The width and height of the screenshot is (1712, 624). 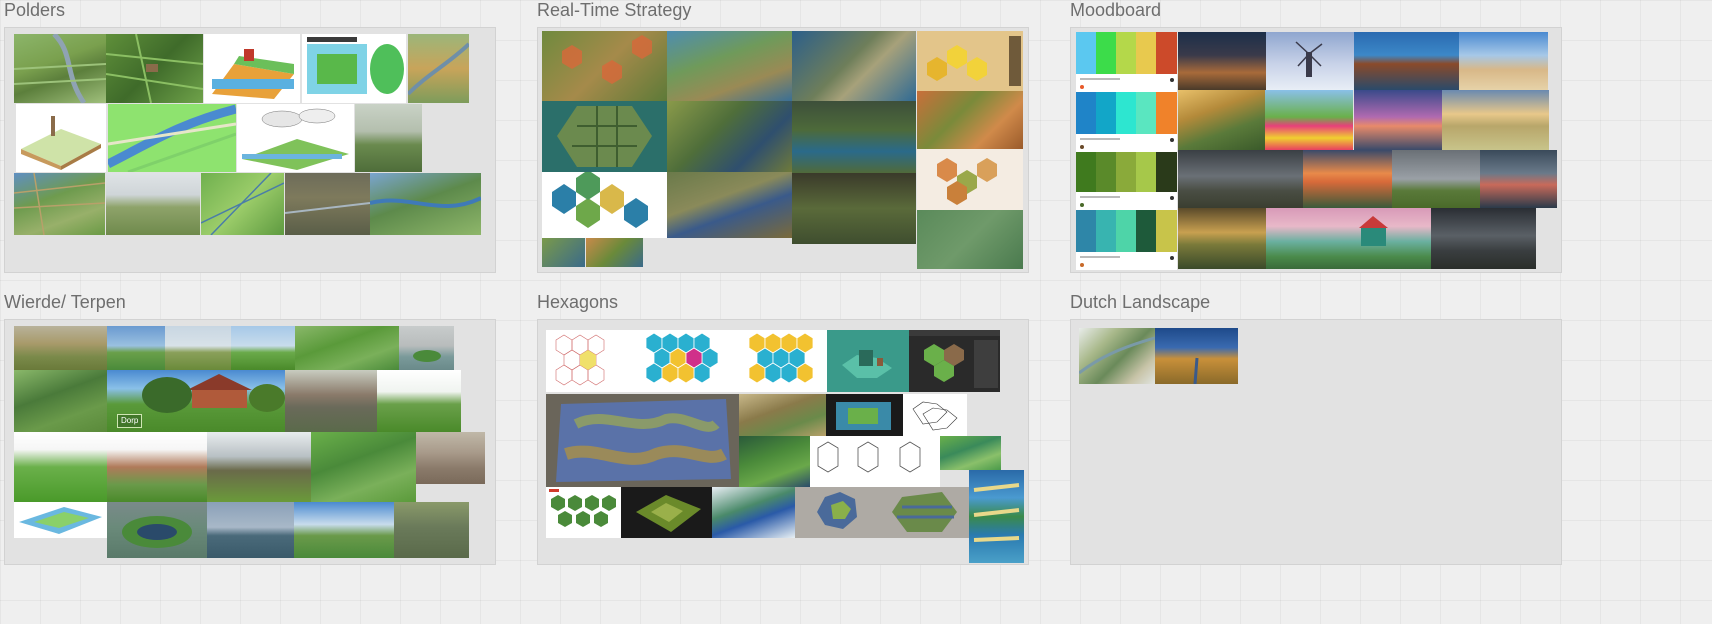 I want to click on board-title-polders: Polders, so click(x=35, y=10).